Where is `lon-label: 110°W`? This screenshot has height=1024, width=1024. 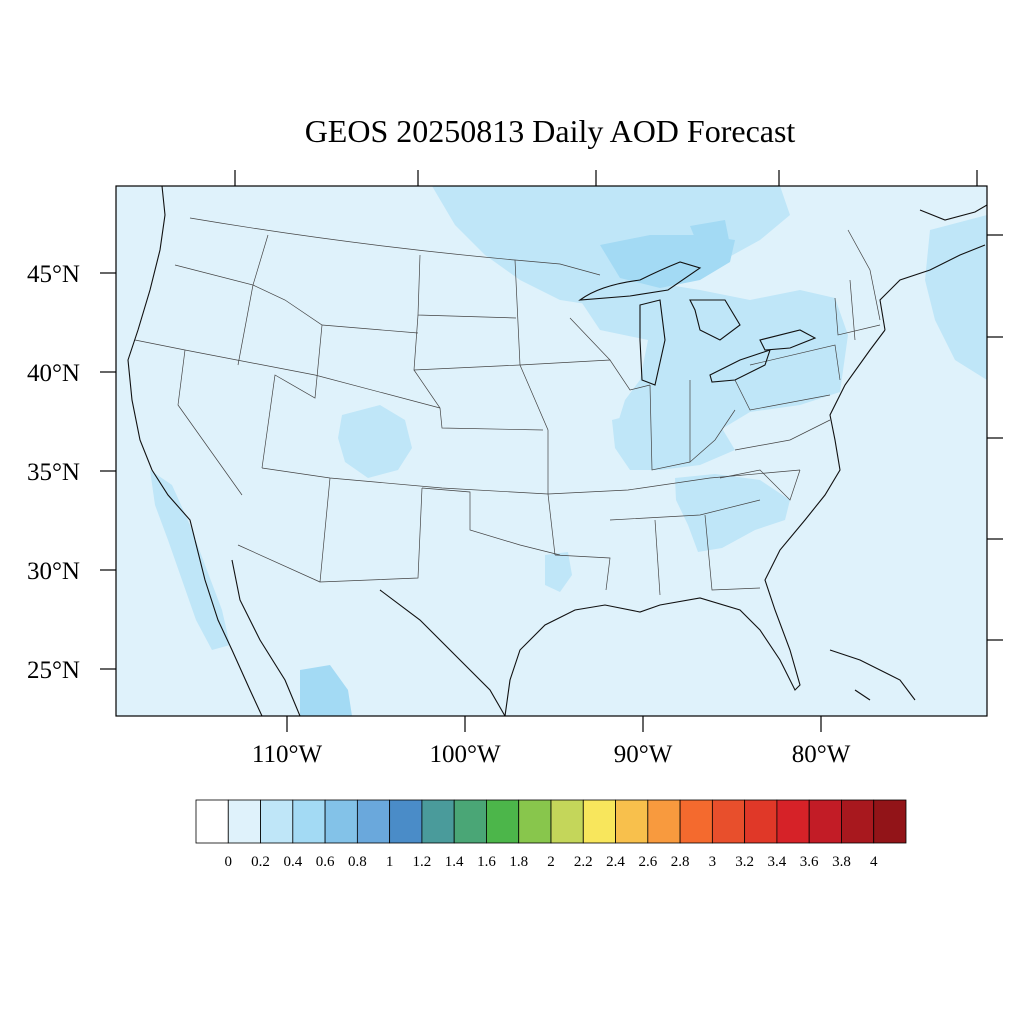
lon-label: 110°W is located at coordinates (287, 754).